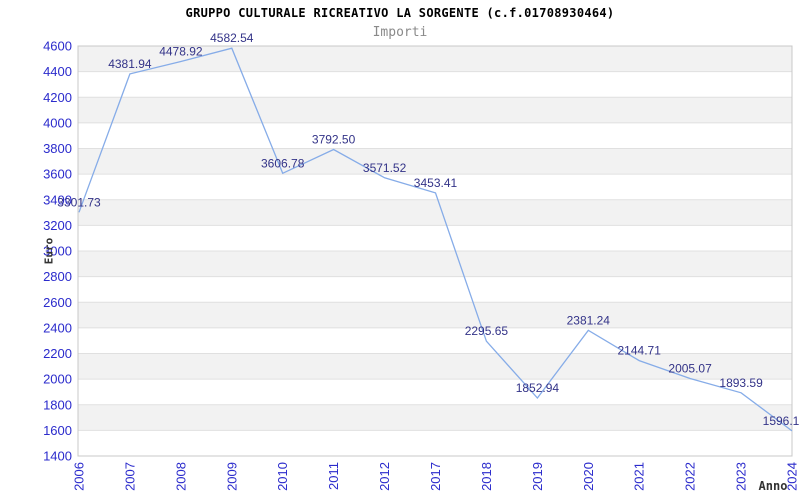 The width and height of the screenshot is (800, 500). Describe the element at coordinates (741, 476) in the screenshot. I see `x-tick-label: 2023` at that location.